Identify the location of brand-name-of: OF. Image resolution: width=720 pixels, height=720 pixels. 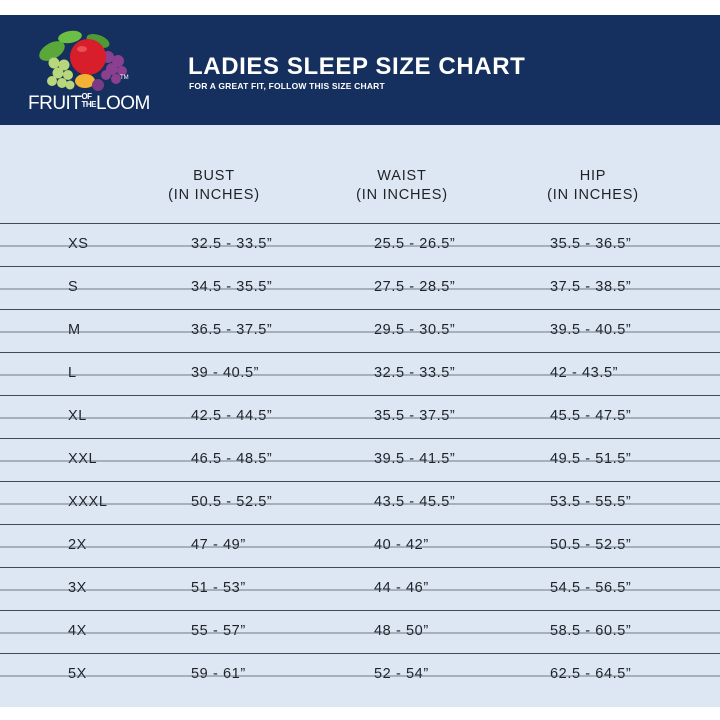
(86, 96).